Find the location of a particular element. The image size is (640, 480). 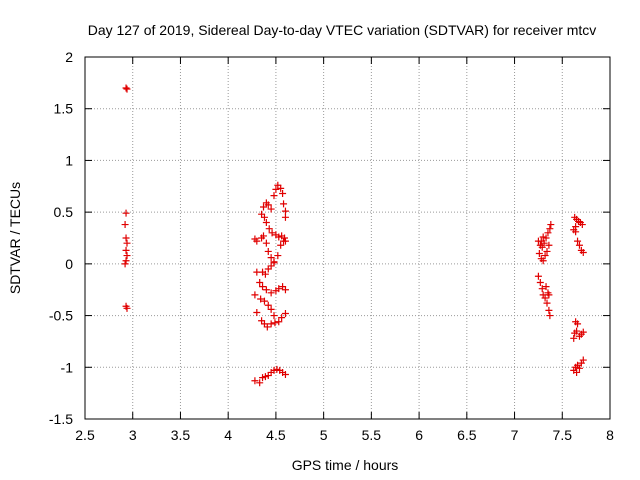

y-tick-label: 2 is located at coordinates (69, 57).